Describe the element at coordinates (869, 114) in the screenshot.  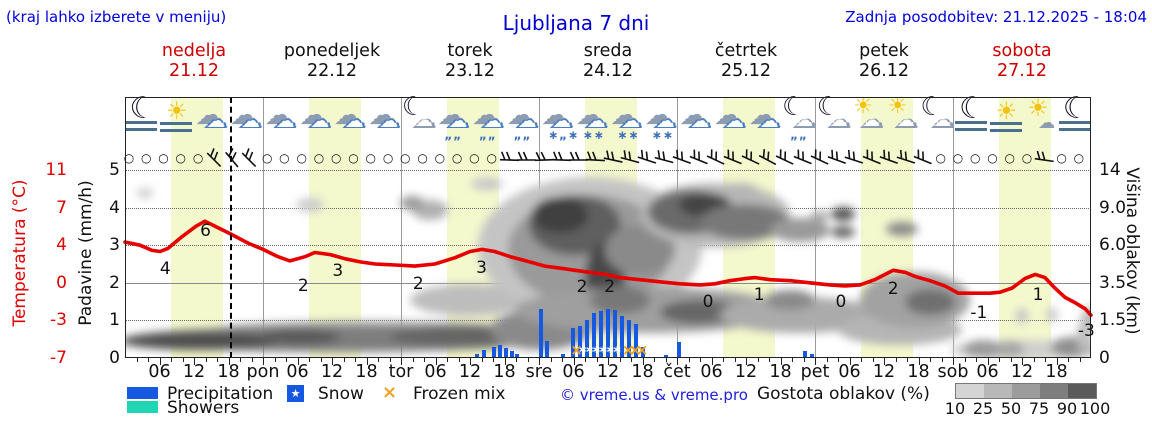
I see `weather-icon-sun-cloud: ☀ ☁ ☁` at that location.